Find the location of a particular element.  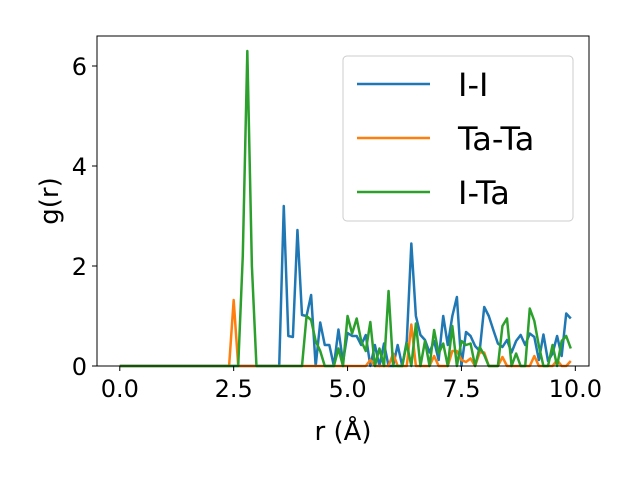

legend-box is located at coordinates (458, 138).